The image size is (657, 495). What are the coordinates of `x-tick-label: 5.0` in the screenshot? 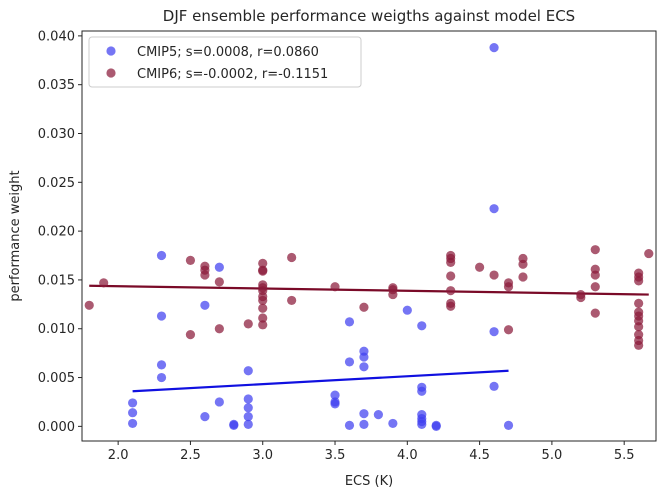 It's located at (552, 455).